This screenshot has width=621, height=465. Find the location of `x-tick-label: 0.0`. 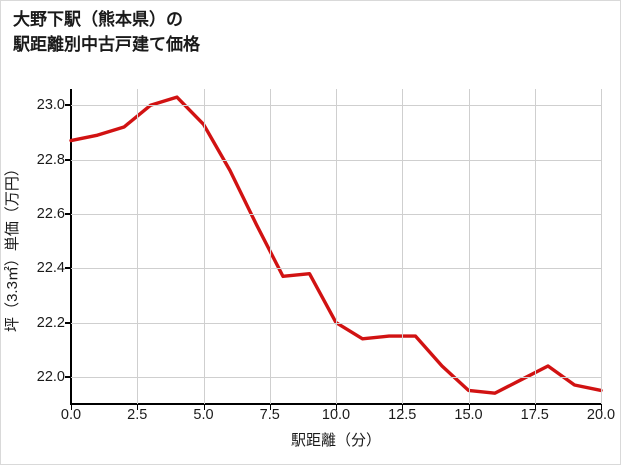

x-tick-label: 0.0 is located at coordinates (71, 415).